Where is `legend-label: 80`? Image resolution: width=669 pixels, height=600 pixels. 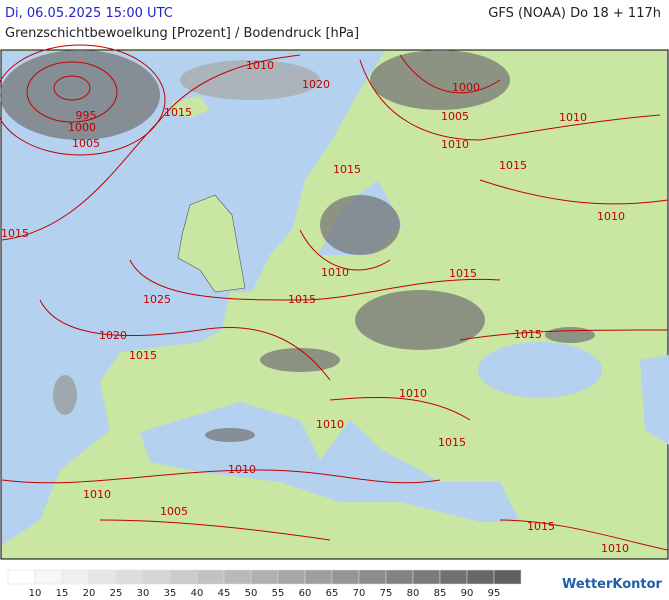 legend-label: 80 is located at coordinates (413, 593).